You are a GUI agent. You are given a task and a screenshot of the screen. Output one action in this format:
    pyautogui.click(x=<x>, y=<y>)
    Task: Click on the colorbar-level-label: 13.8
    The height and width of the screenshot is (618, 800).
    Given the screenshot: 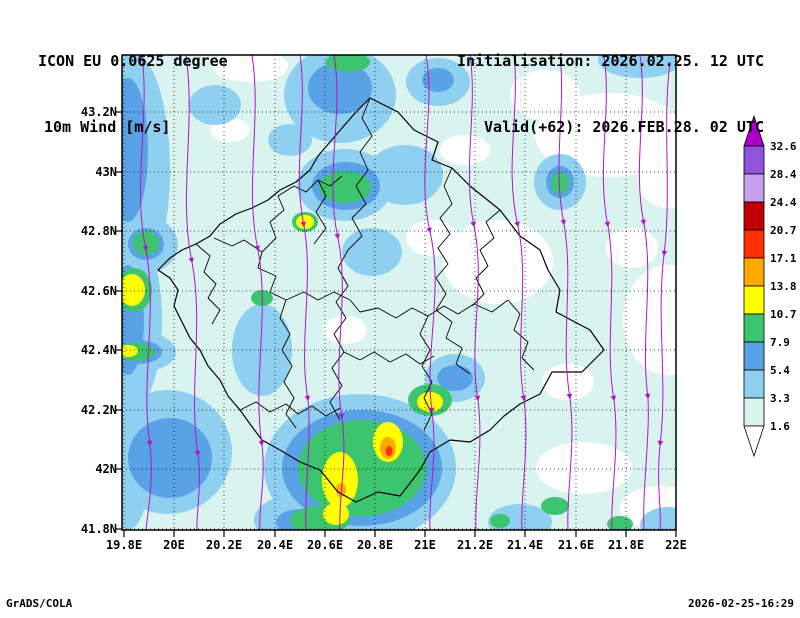 What is the action you would take?
    pyautogui.click(x=783, y=286)
    